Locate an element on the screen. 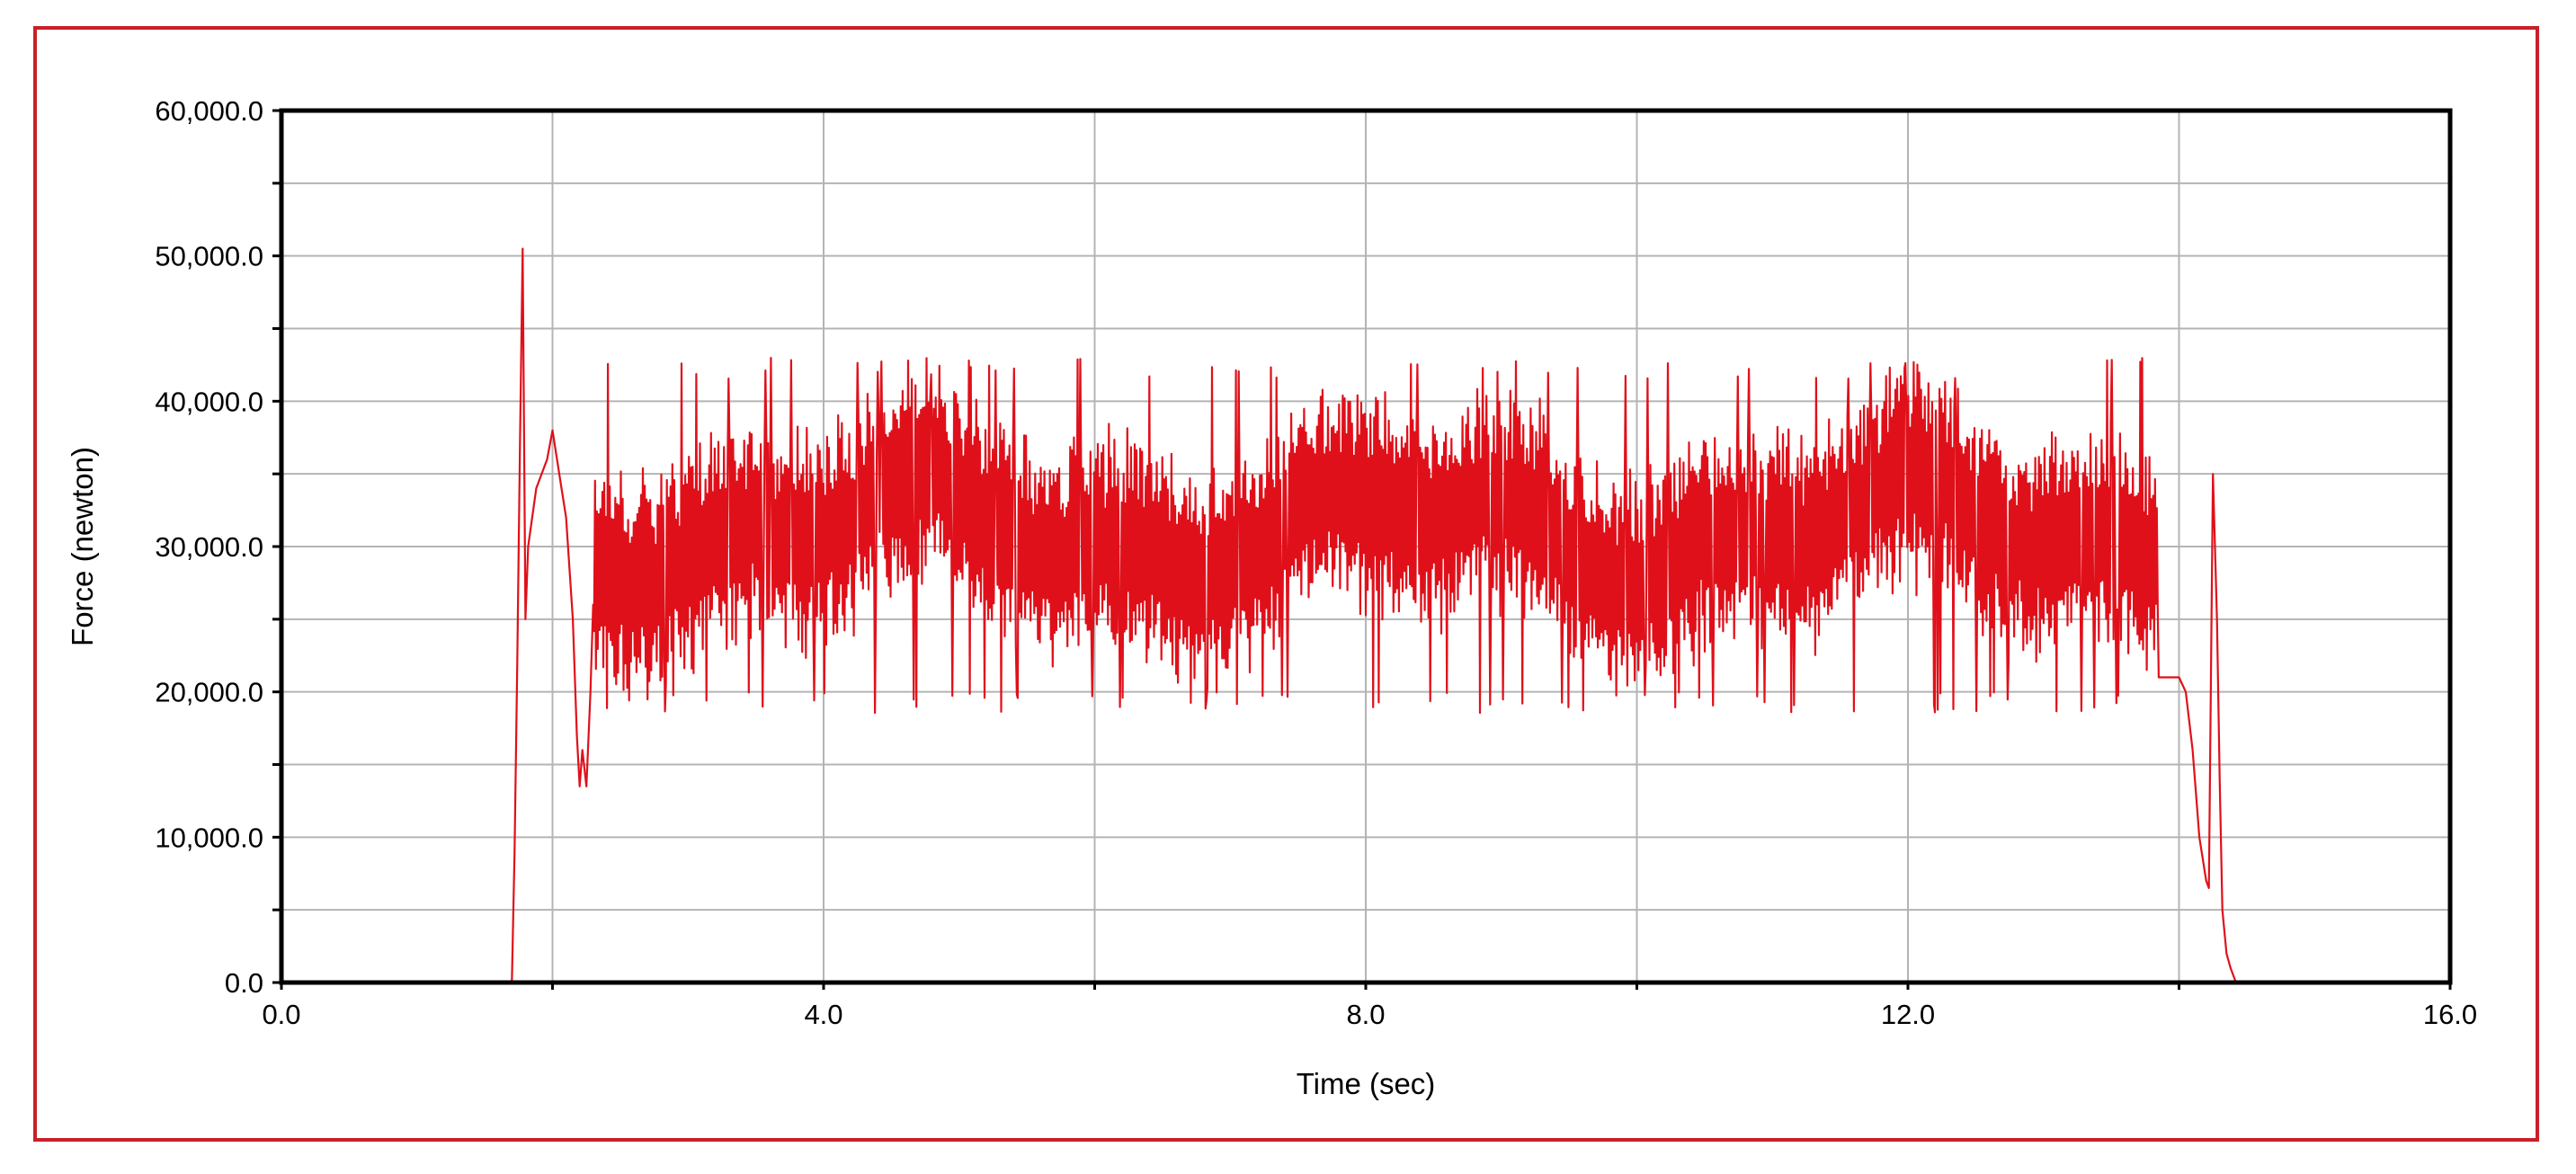 Image resolution: width=2576 pixels, height=1174 pixels. y-tick-label: 60,000.0 is located at coordinates (209, 111).